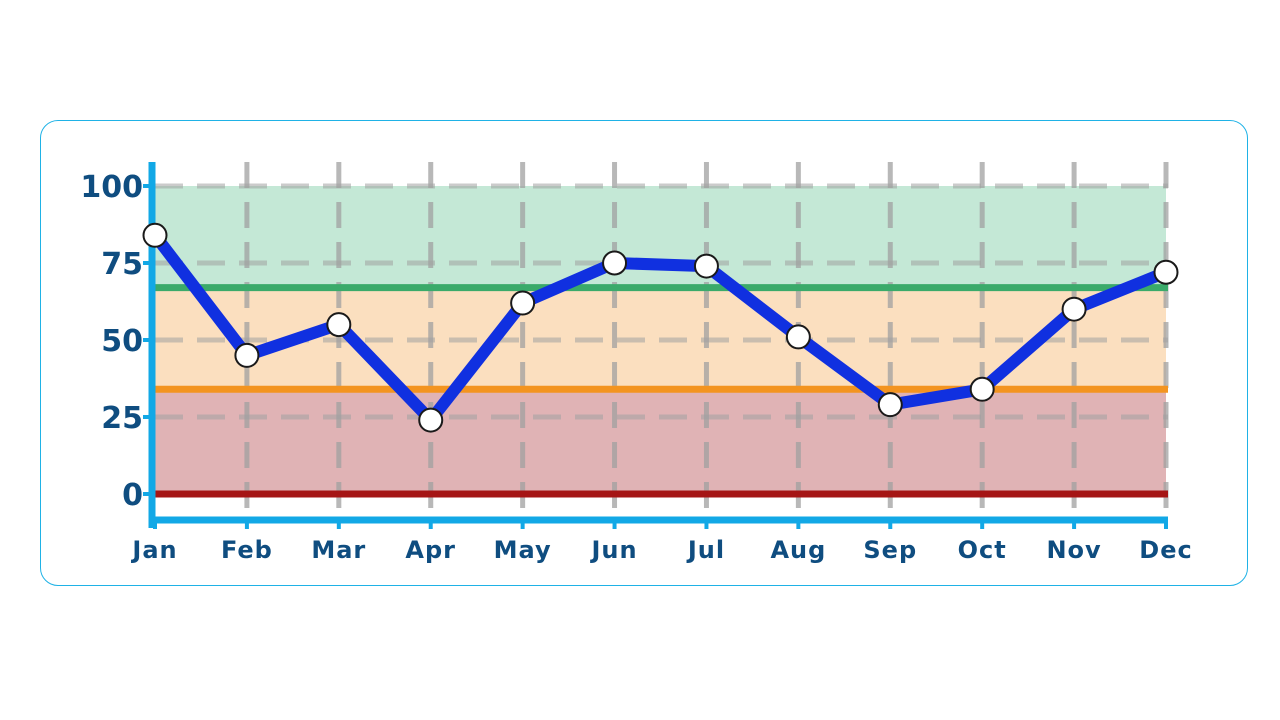 This screenshot has height=720, width=1280. What do you see at coordinates (523, 550) in the screenshot?
I see `x-tick-label-may: May` at bounding box center [523, 550].